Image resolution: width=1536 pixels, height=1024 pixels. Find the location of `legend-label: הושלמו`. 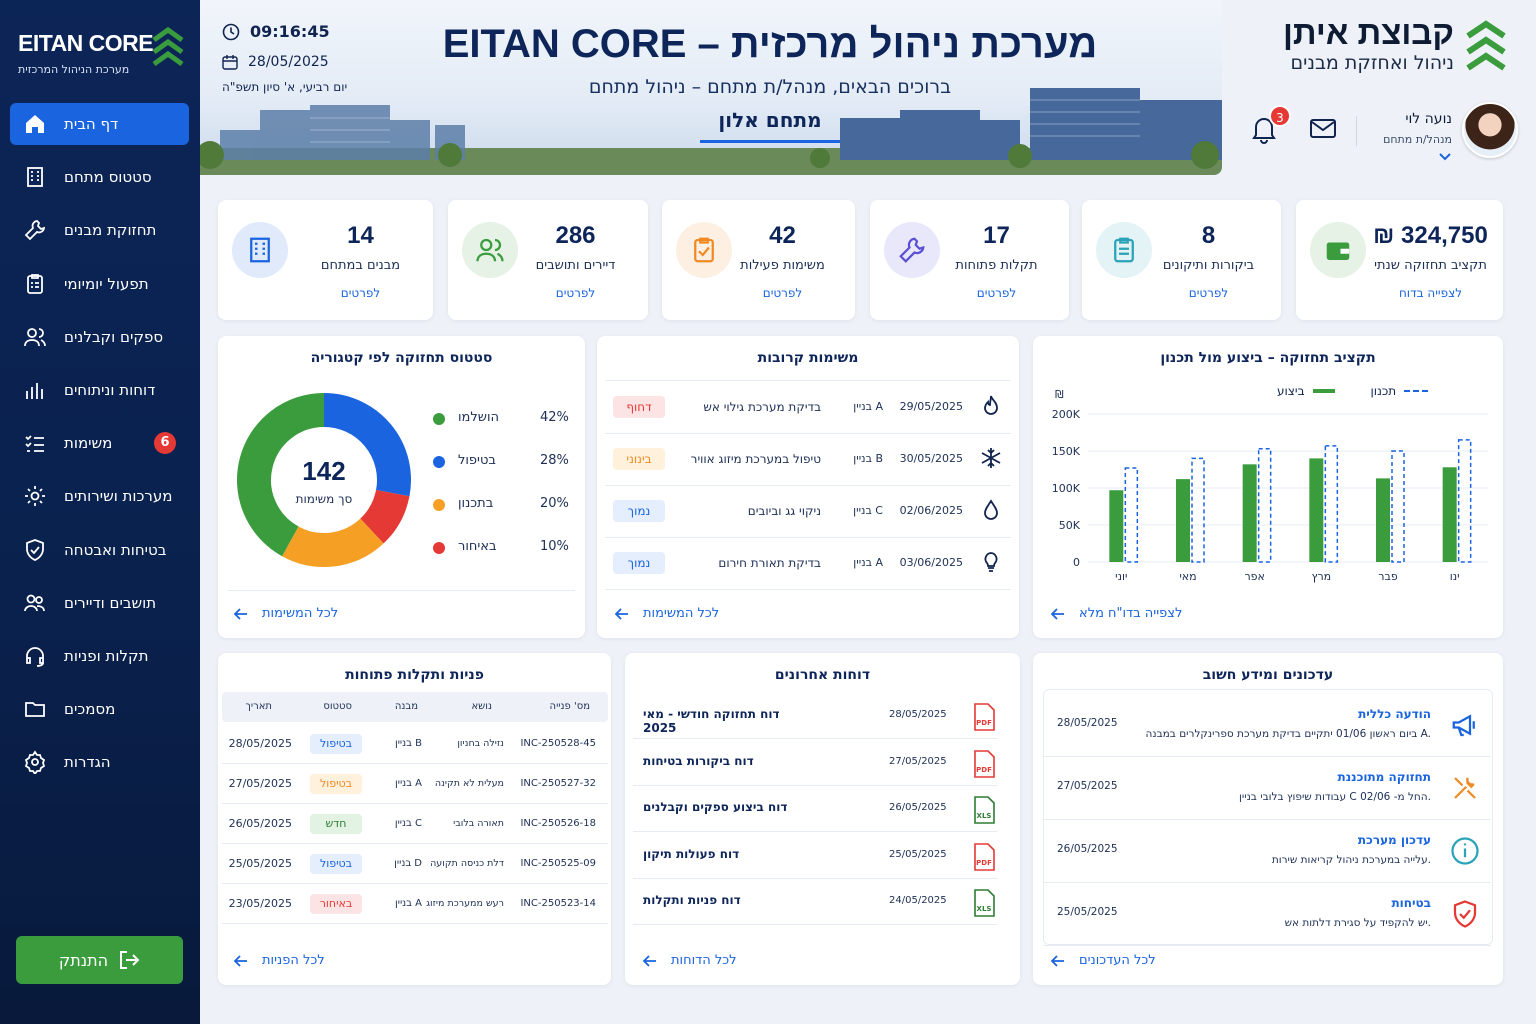

legend-label: הושלמו is located at coordinates (479, 417).